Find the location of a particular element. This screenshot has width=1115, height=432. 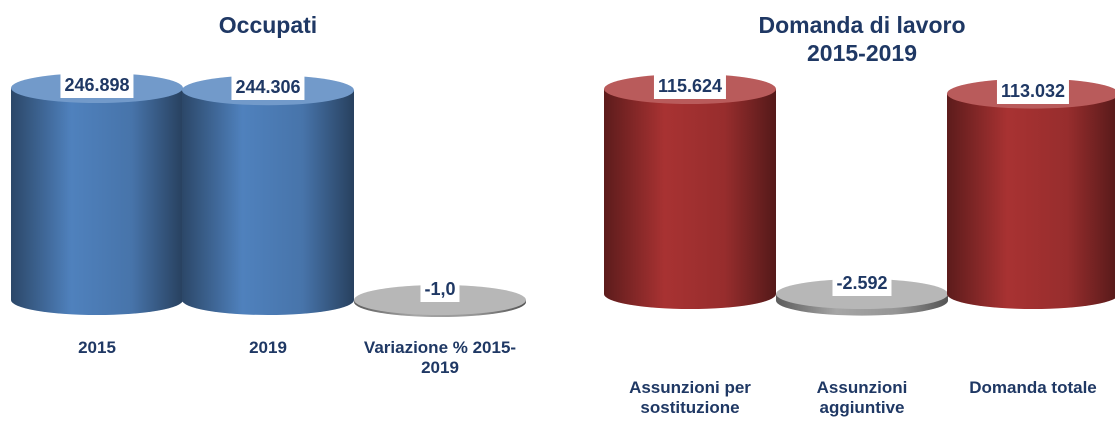

value-label: 246.898 is located at coordinates (97, 85).